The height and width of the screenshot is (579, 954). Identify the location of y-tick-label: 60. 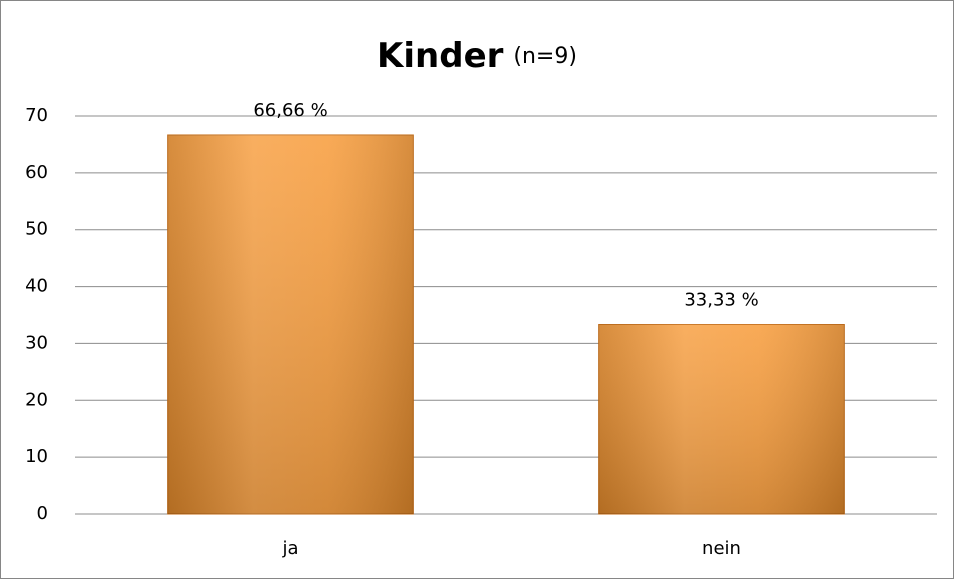
(36, 172).